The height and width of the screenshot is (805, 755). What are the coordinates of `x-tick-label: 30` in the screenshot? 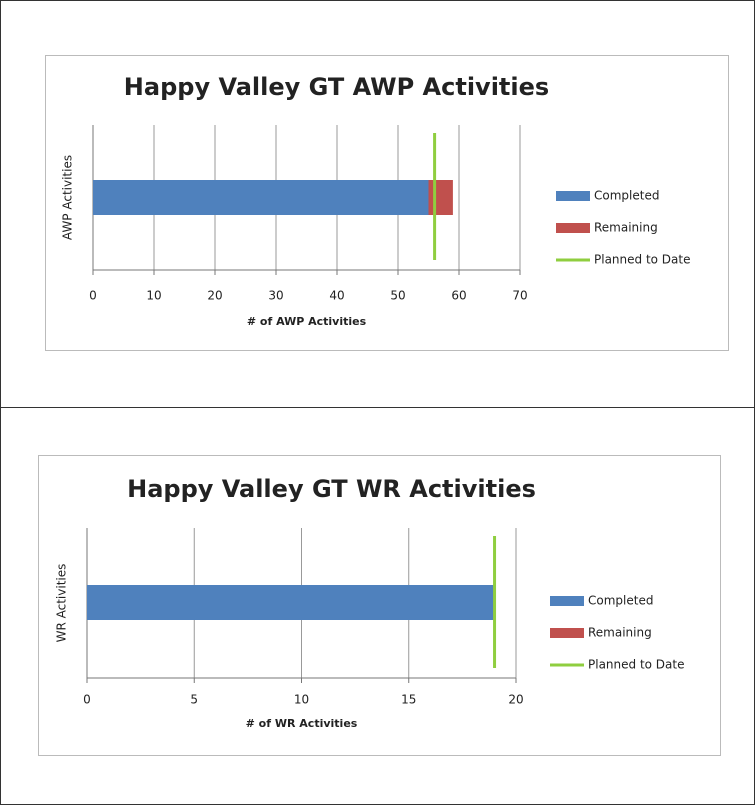 It's located at (275, 296).